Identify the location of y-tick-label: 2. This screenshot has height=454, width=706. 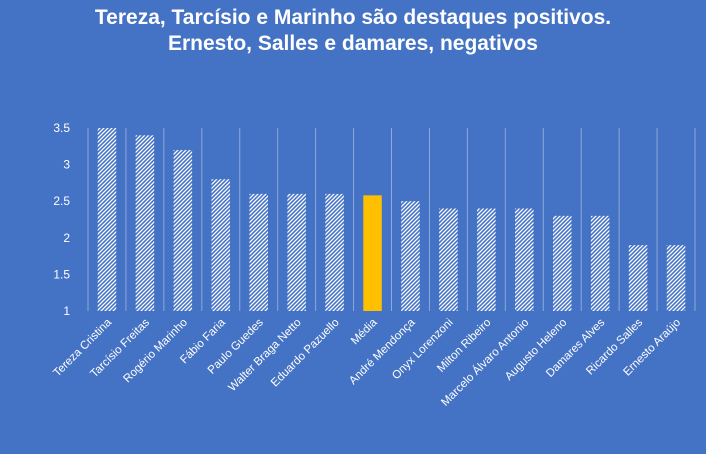
(66, 238).